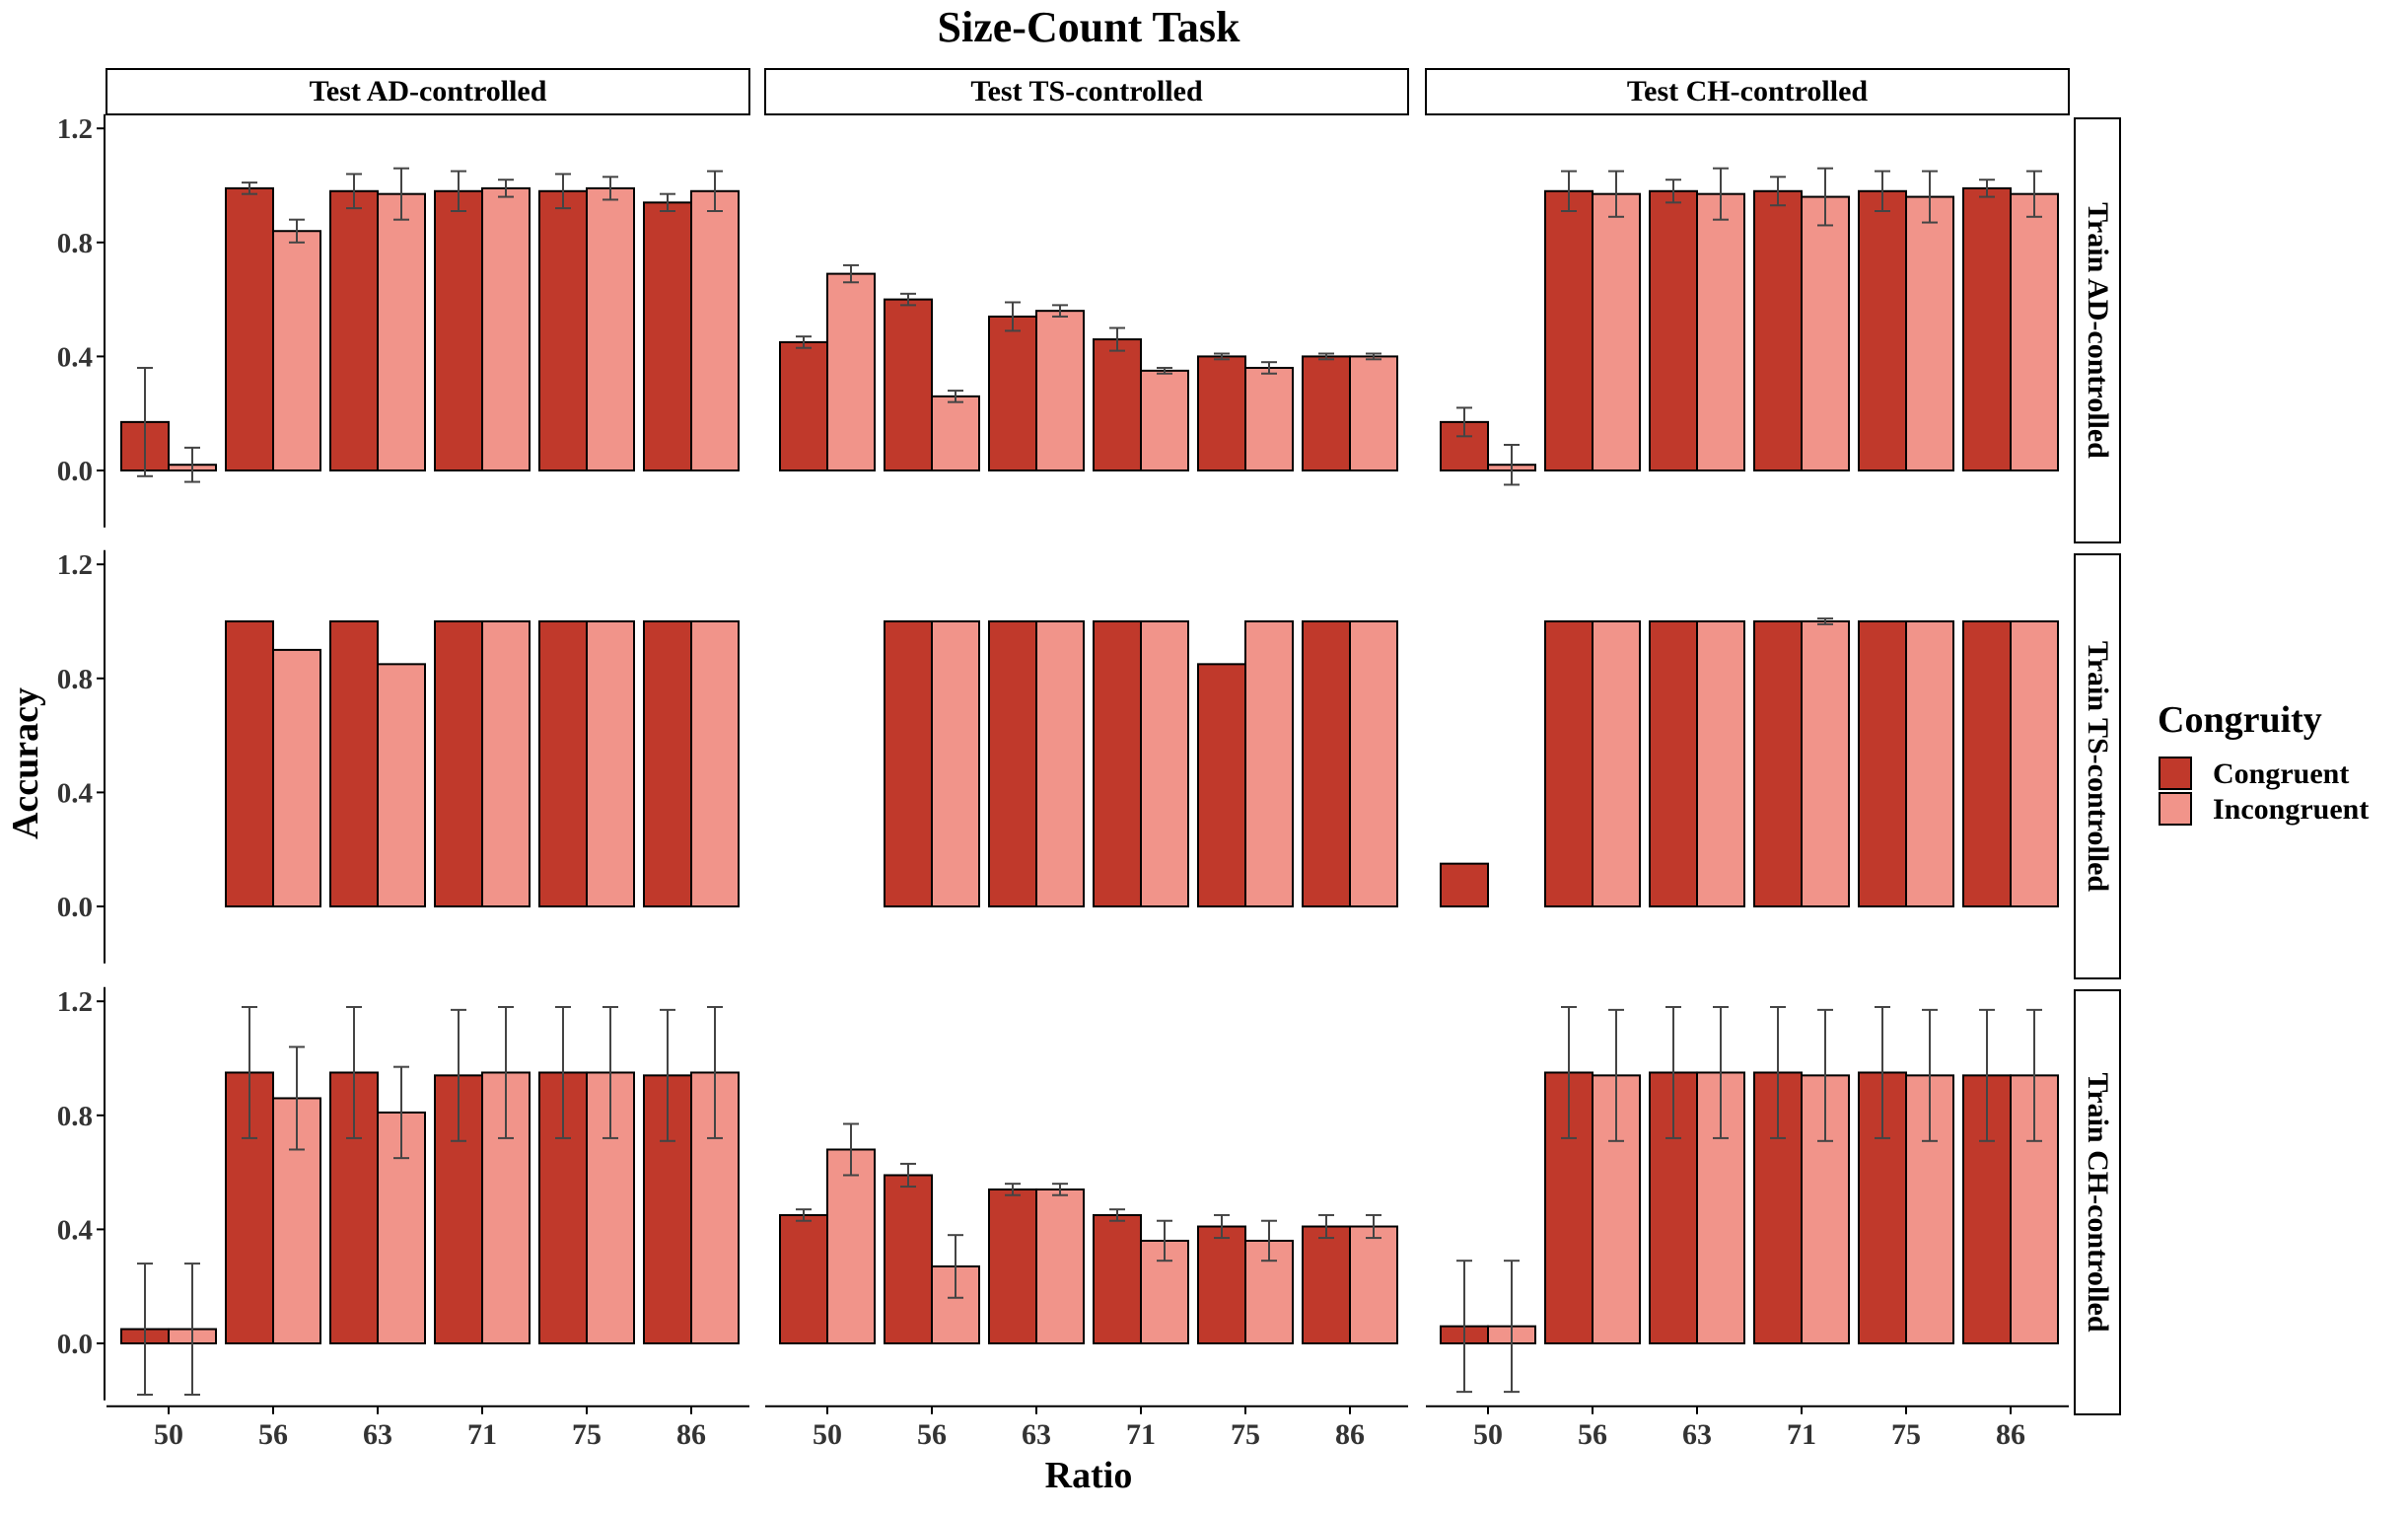  What do you see at coordinates (2098, 1202) in the screenshot?
I see `row-strip-label: Train CH-controlled` at bounding box center [2098, 1202].